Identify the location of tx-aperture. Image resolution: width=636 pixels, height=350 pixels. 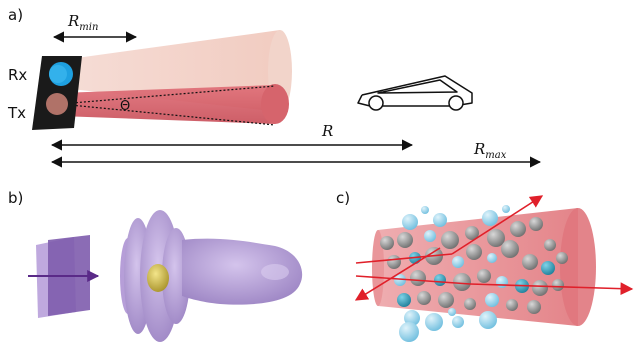
(57, 104).